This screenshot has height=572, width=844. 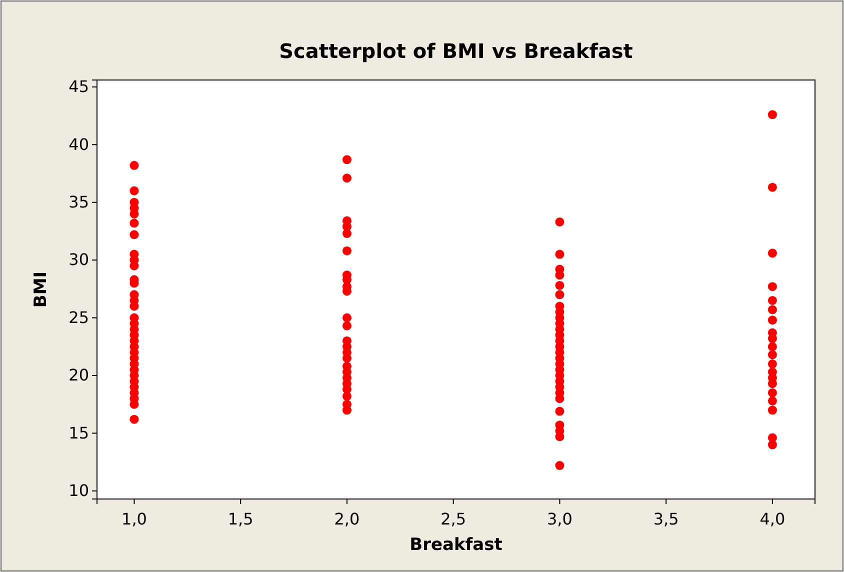 What do you see at coordinates (134, 519) in the screenshot?
I see `x-tick-label: 1,0` at bounding box center [134, 519].